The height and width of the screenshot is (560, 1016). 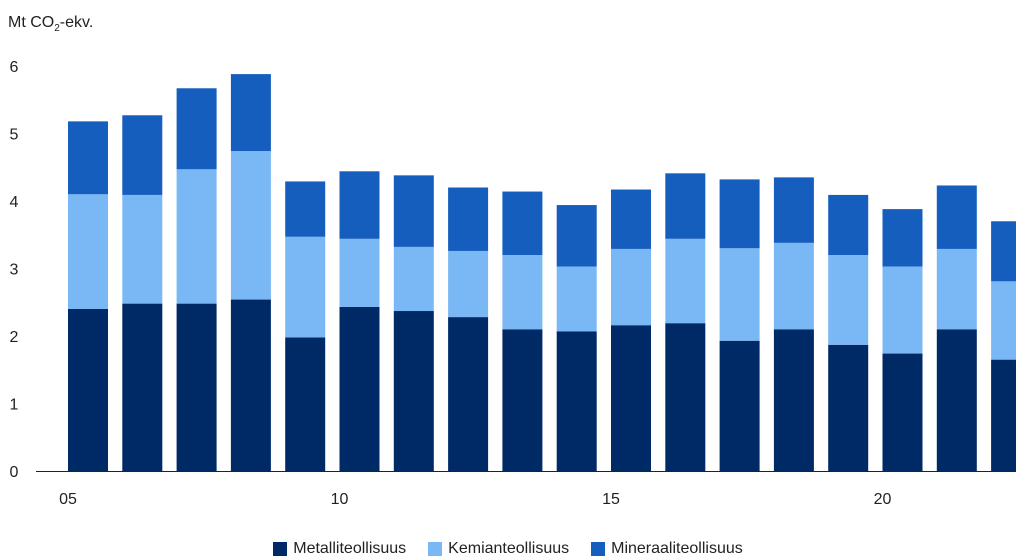 I want to click on legend-label: Metalliteollisuus, so click(x=350, y=548).